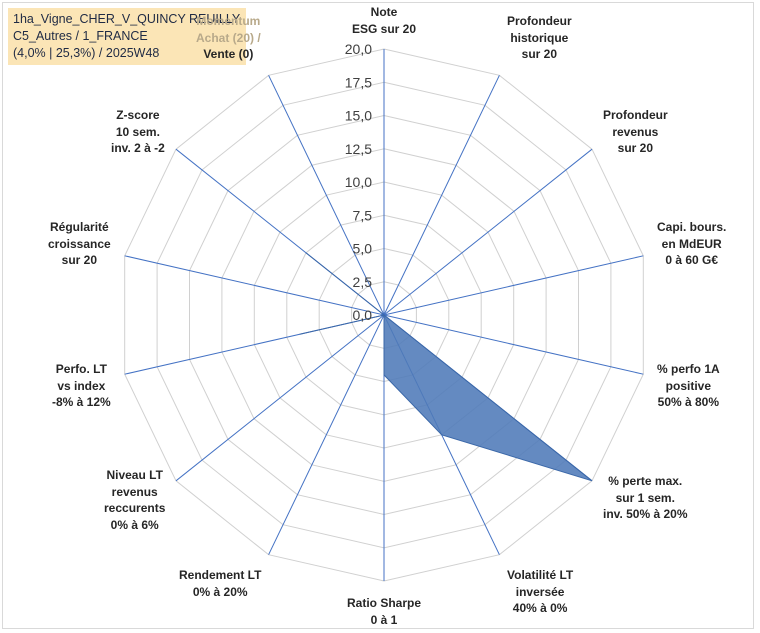  I want to click on axis-label-line: en MdEUR, so click(691, 243).